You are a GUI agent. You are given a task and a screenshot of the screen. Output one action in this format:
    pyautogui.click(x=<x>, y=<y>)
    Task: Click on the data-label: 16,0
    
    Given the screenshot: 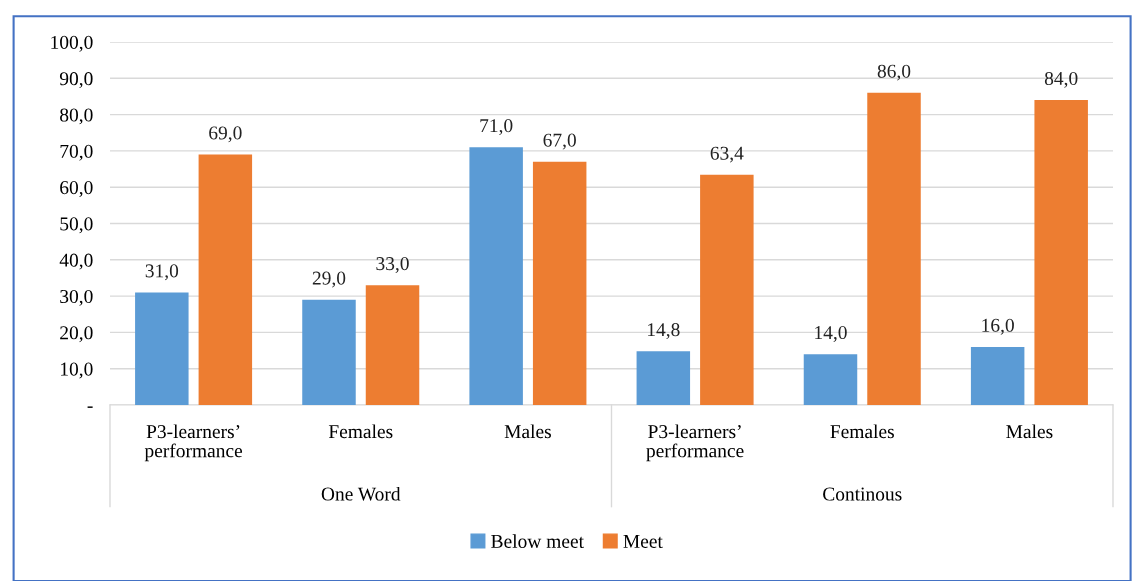 What is the action you would take?
    pyautogui.click(x=998, y=326)
    